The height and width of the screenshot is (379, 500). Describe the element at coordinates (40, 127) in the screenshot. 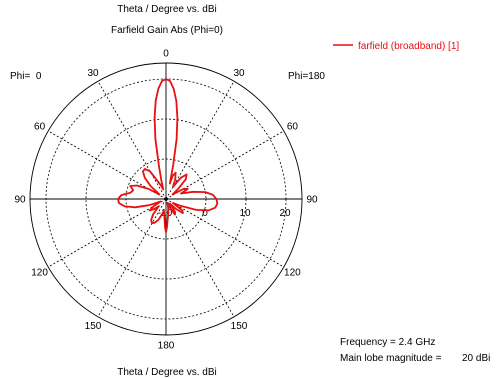

I see `angle-tick-label-60-left: 60` at that location.